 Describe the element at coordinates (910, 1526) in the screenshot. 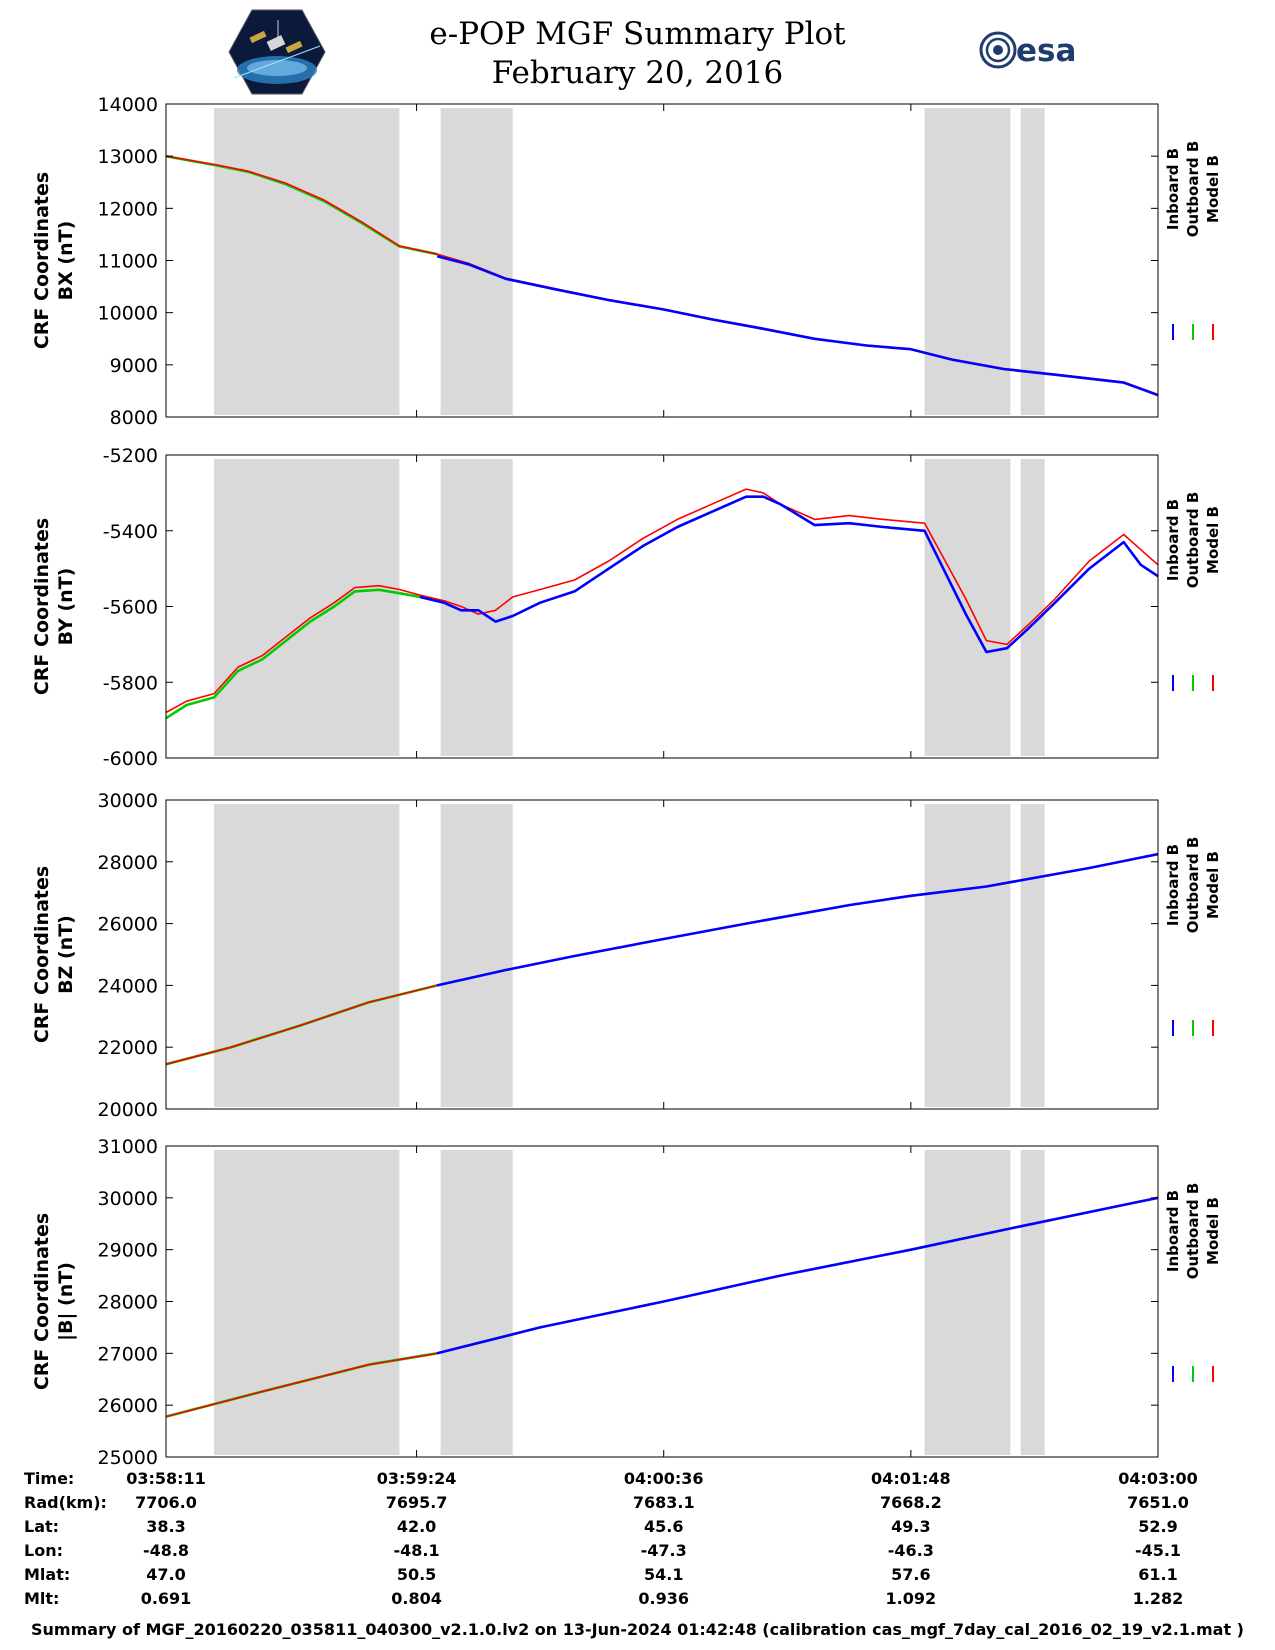

I see `orbit-row-value: 49.3` at that location.